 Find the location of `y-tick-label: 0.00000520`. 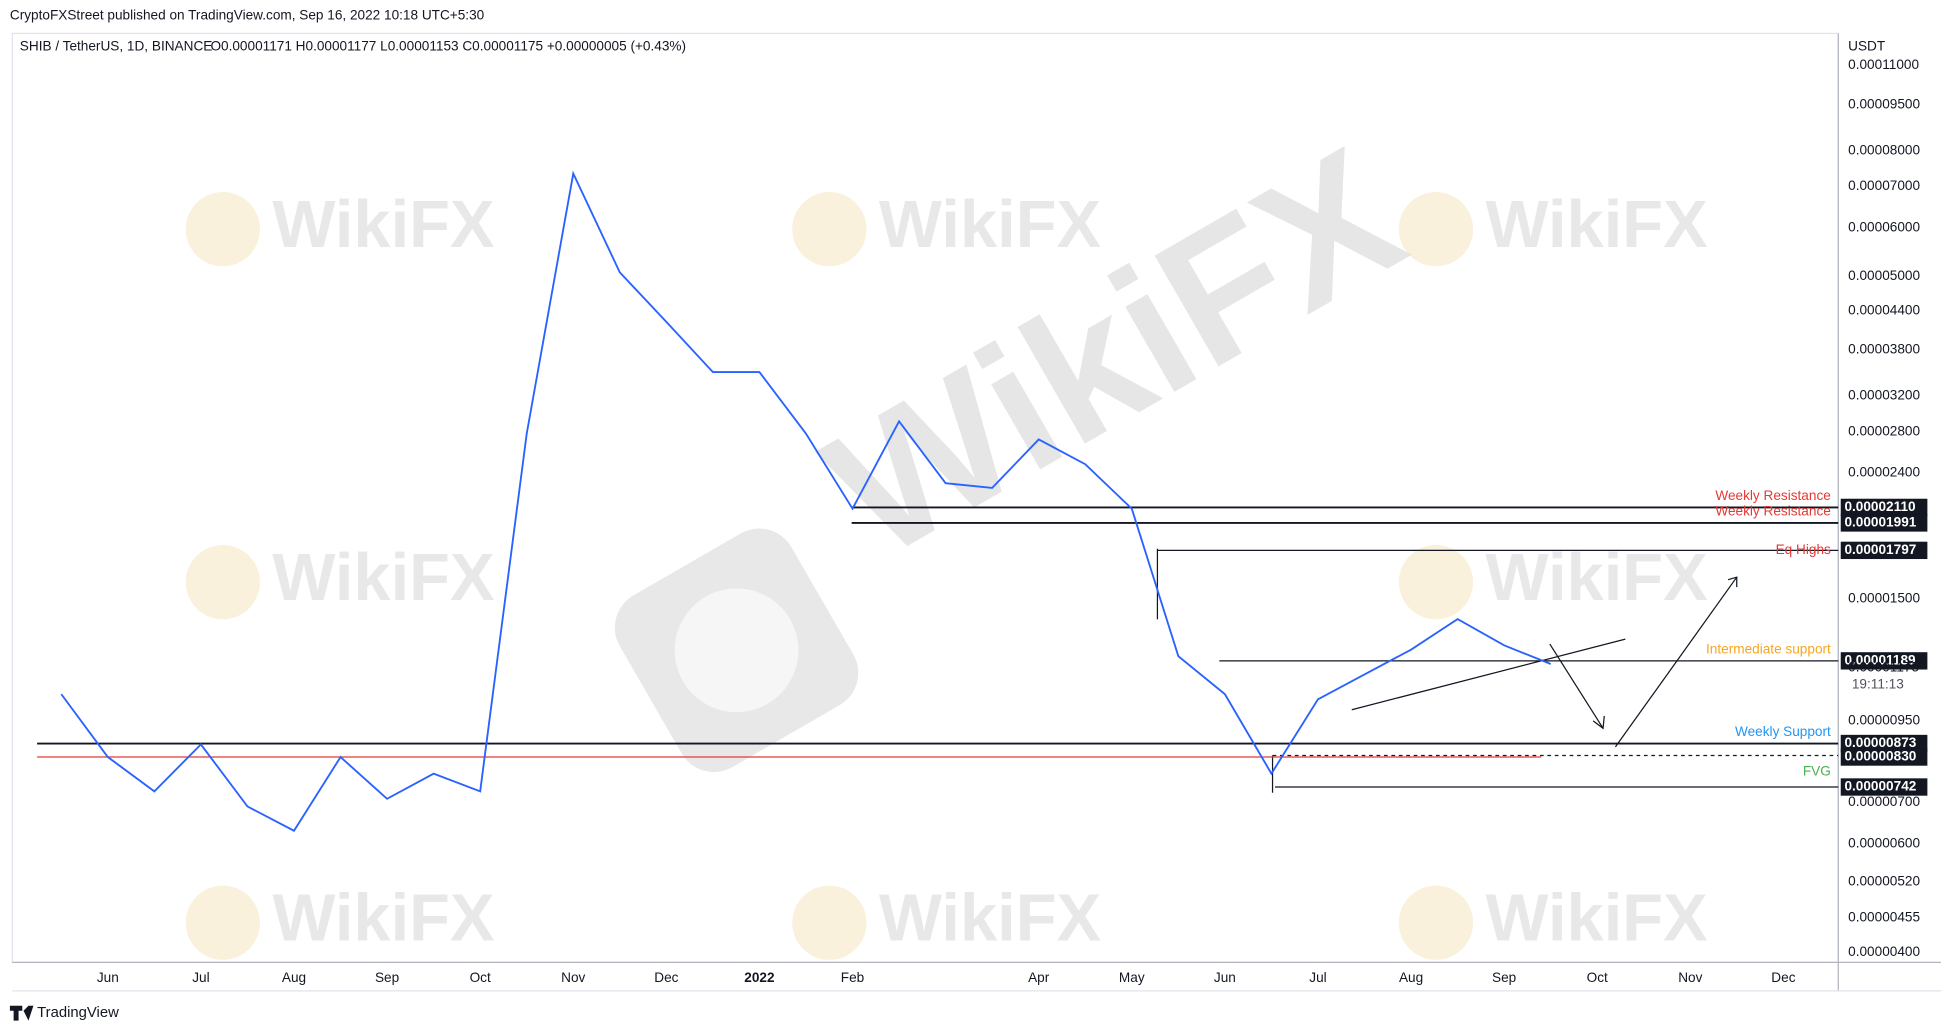

y-tick-label: 0.00000520 is located at coordinates (1884, 881).